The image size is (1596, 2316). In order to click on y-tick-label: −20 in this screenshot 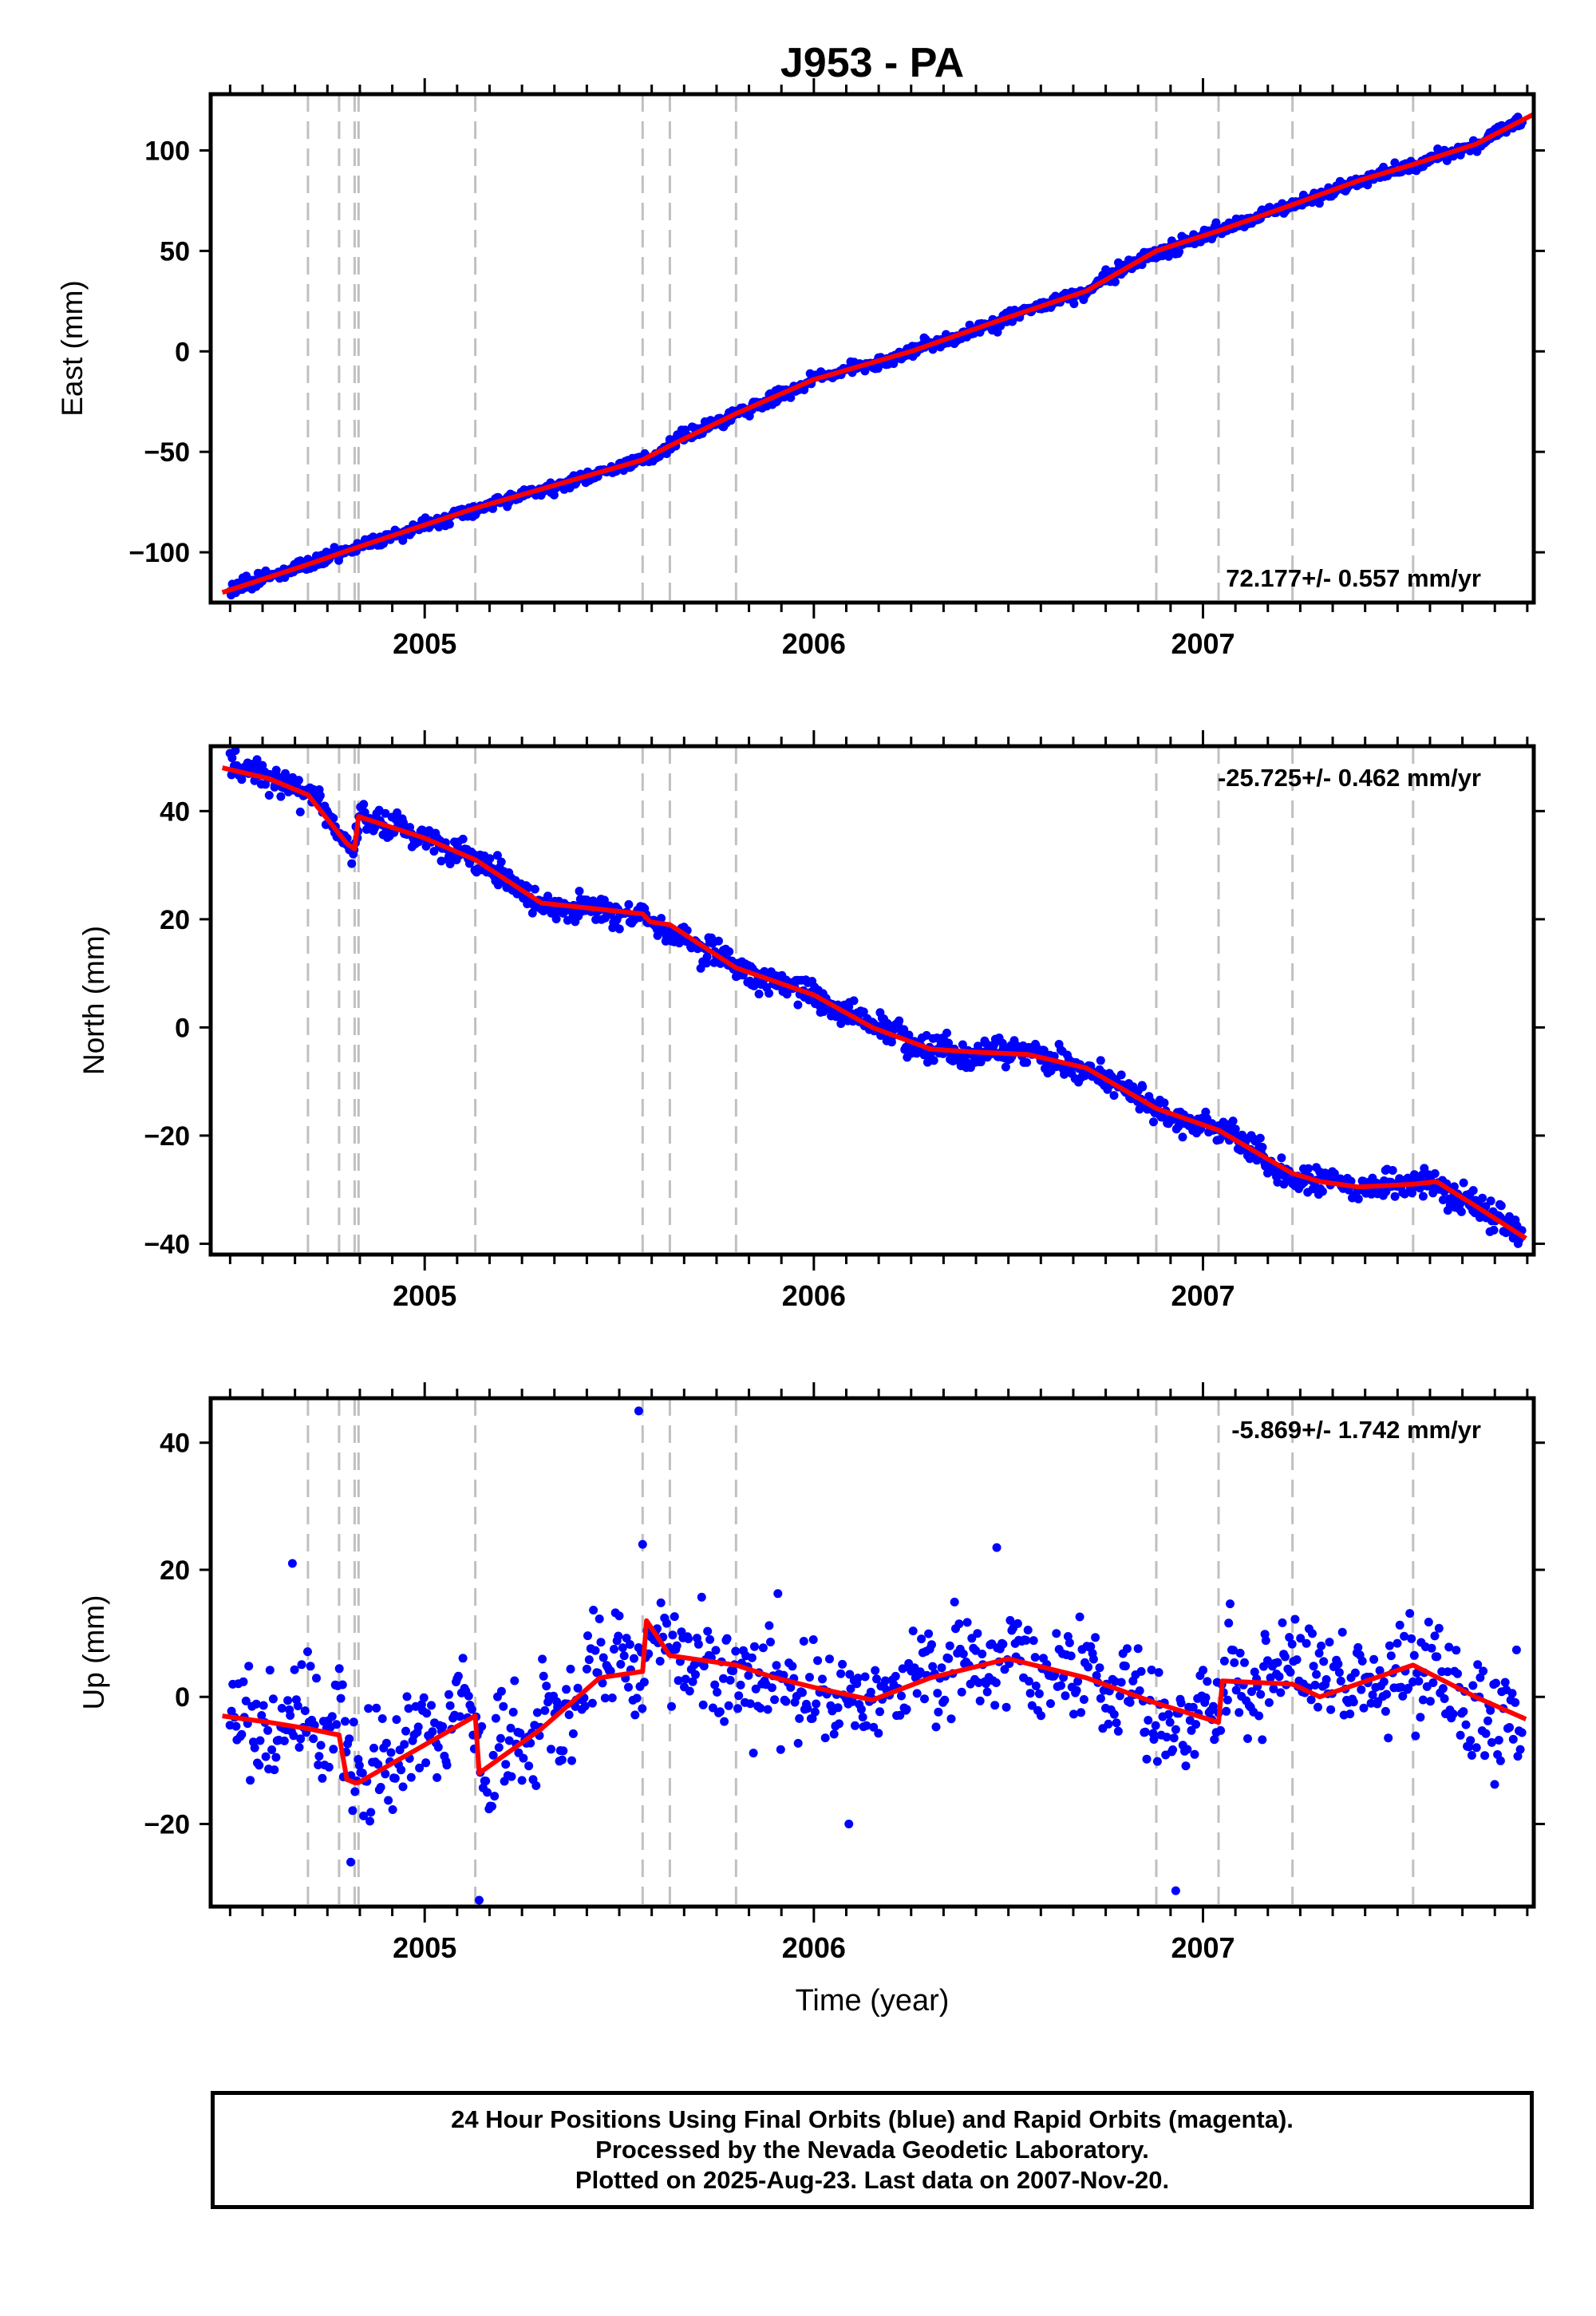, I will do `click(167, 1136)`.